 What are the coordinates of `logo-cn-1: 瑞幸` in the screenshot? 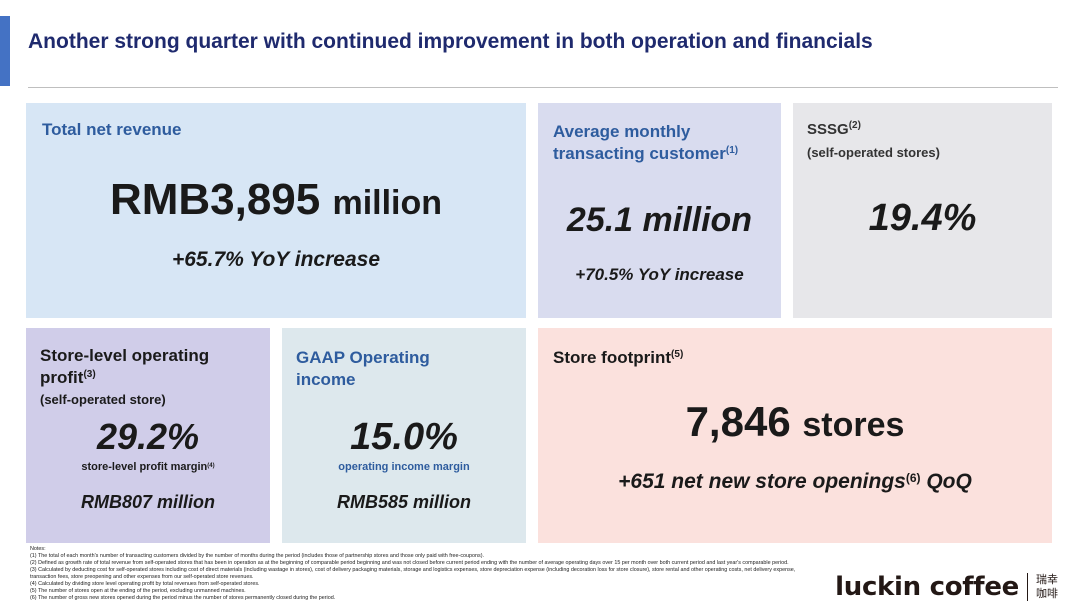 It's located at (1047, 580).